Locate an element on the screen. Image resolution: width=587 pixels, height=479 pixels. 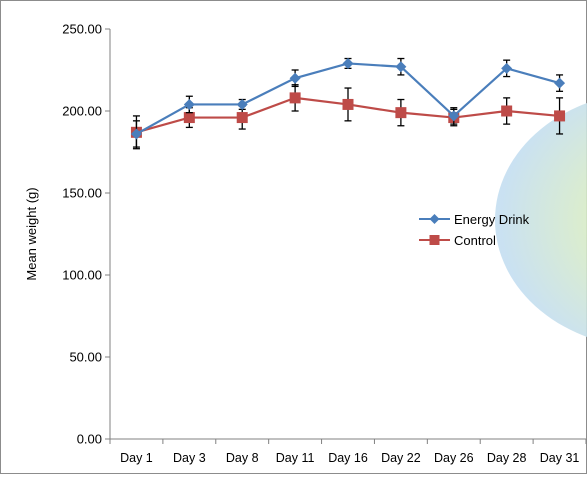
x-tick-label: Day 8 is located at coordinates (242, 458).